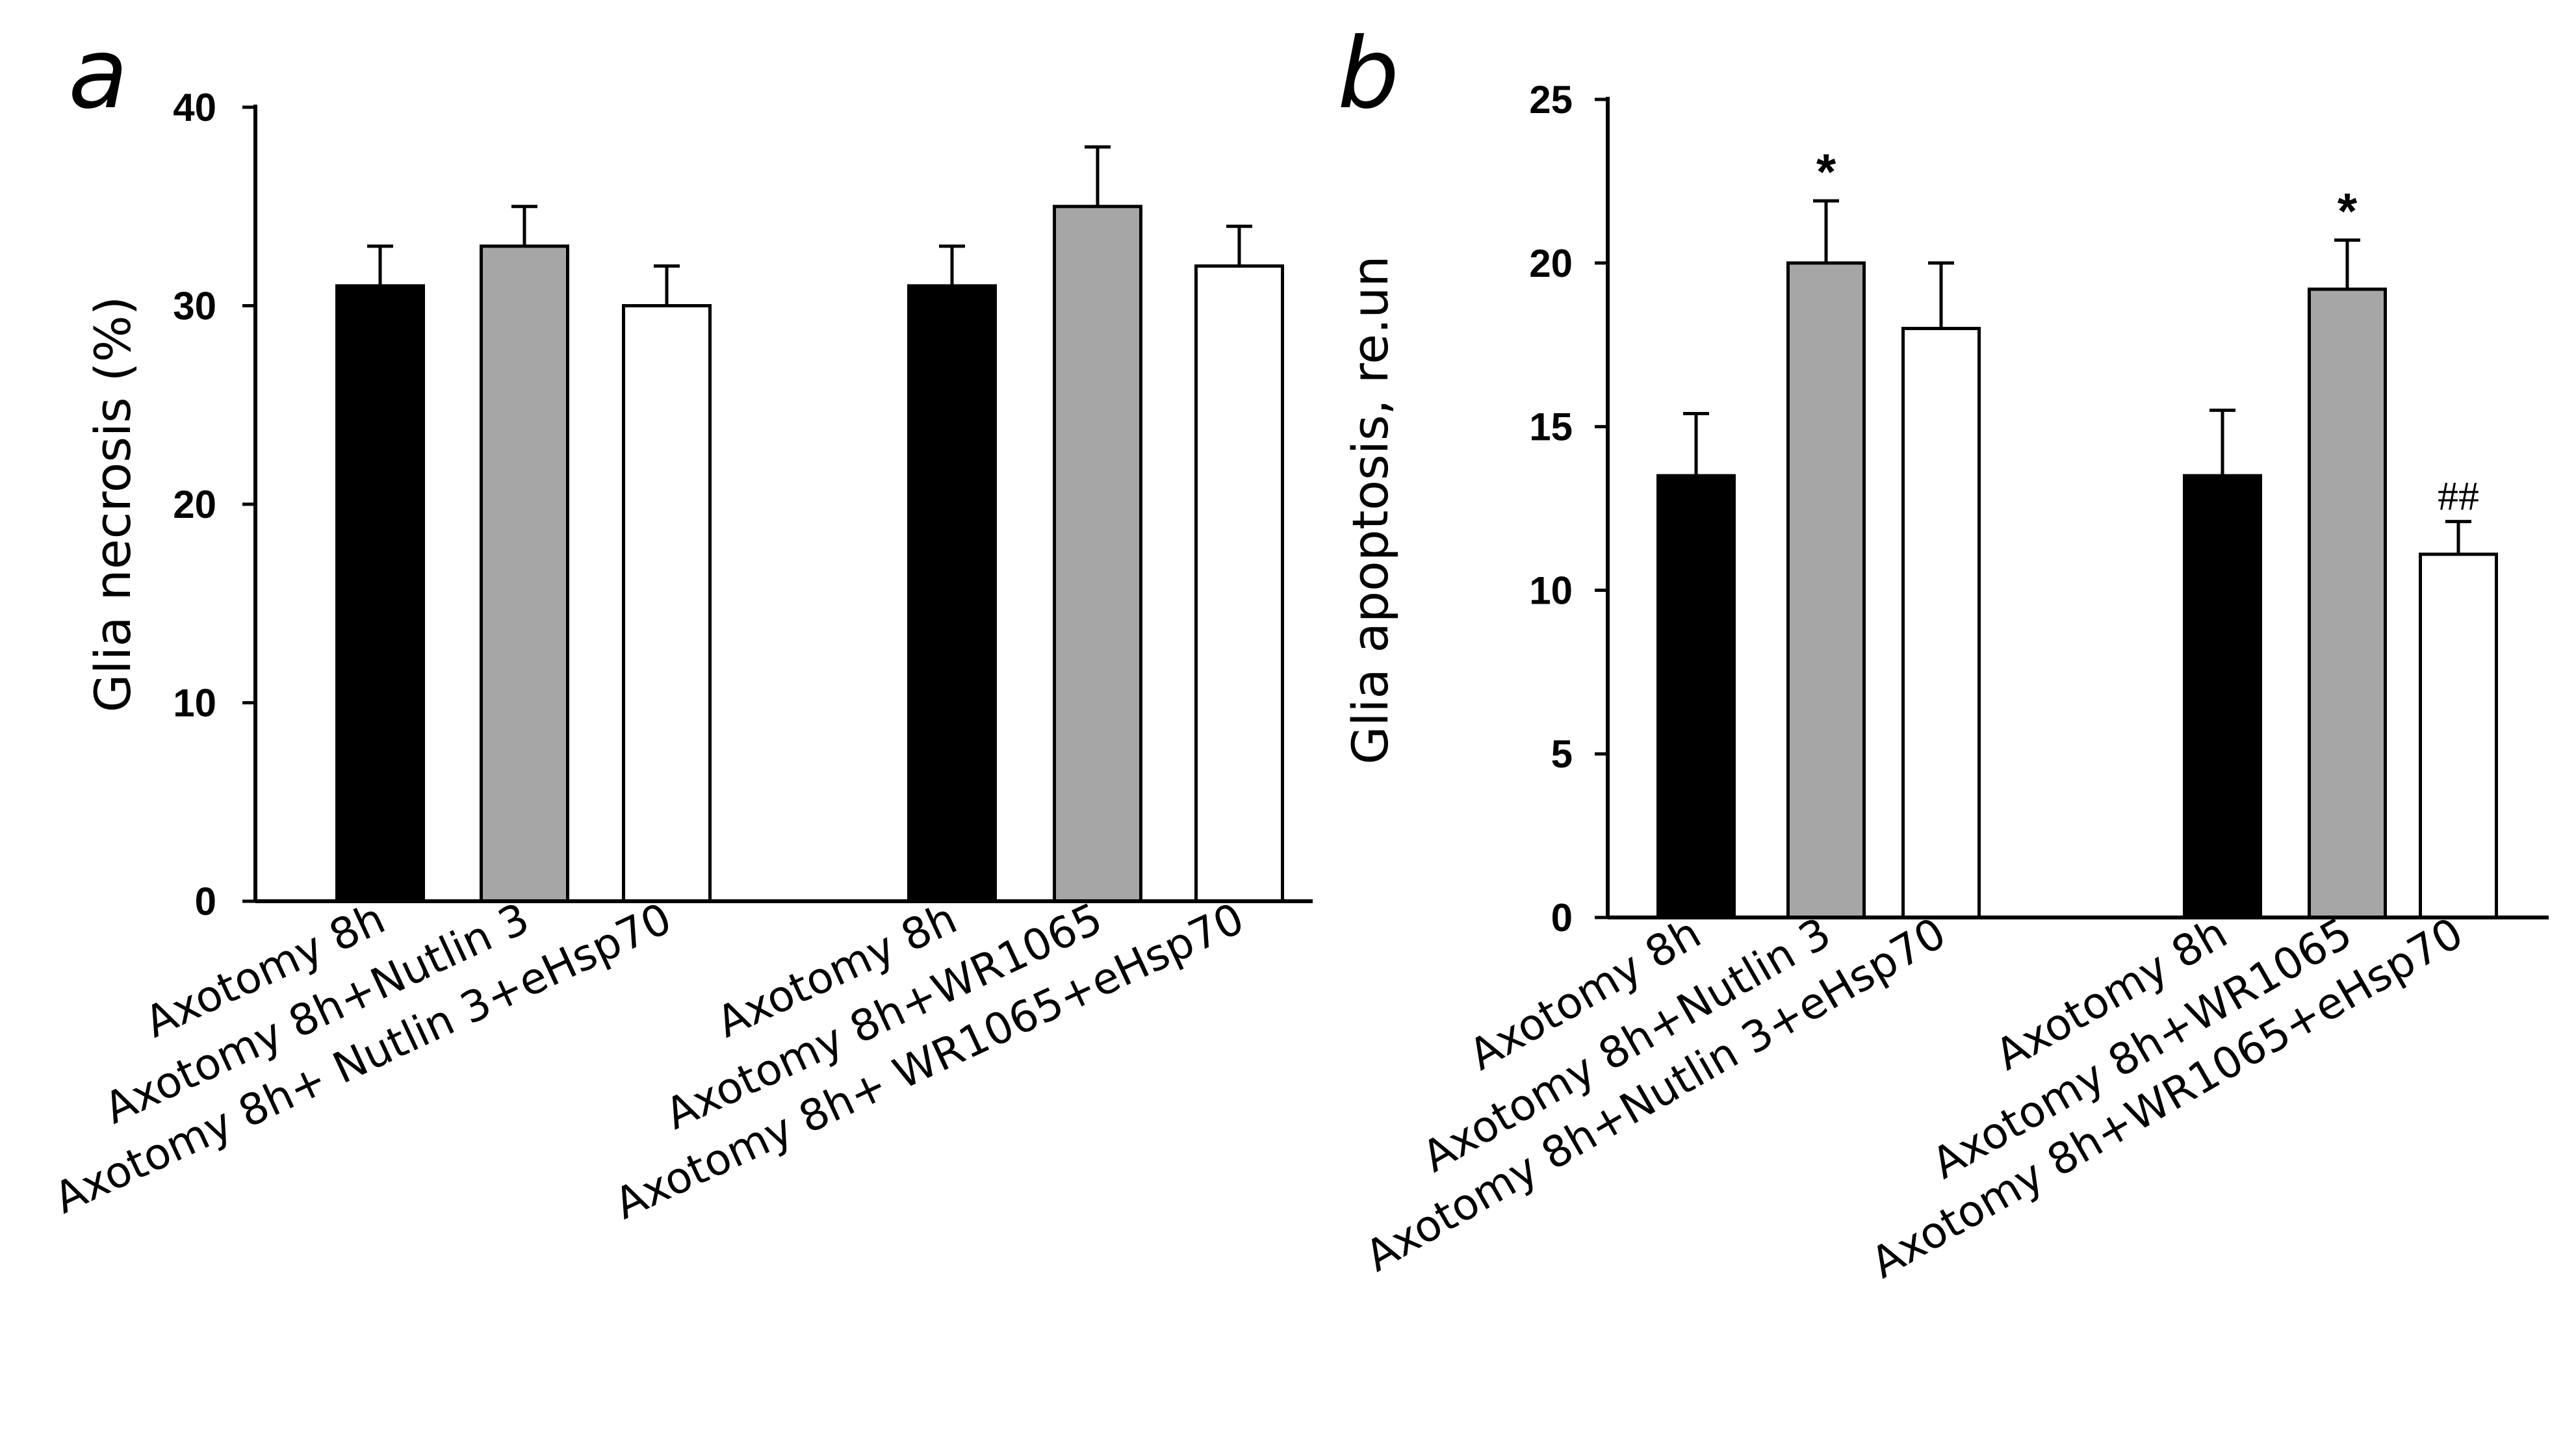  I want to click on panel-letter: a, so click(98, 74).